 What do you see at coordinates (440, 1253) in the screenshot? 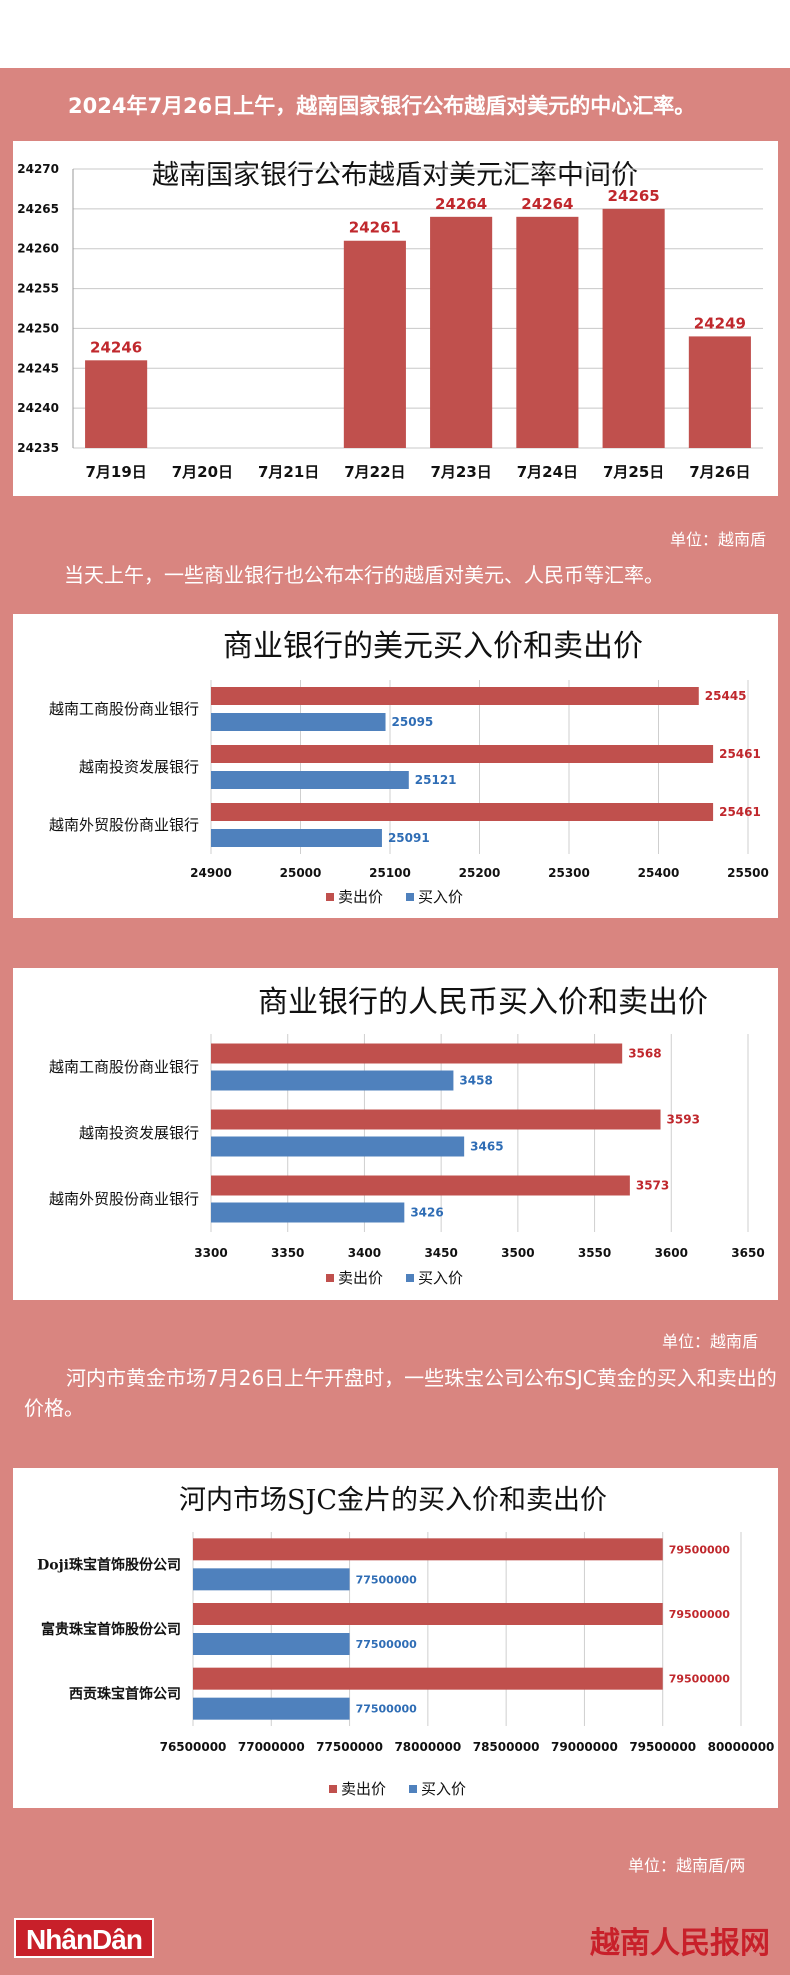
I see `x-tick-label: 3450` at bounding box center [440, 1253].